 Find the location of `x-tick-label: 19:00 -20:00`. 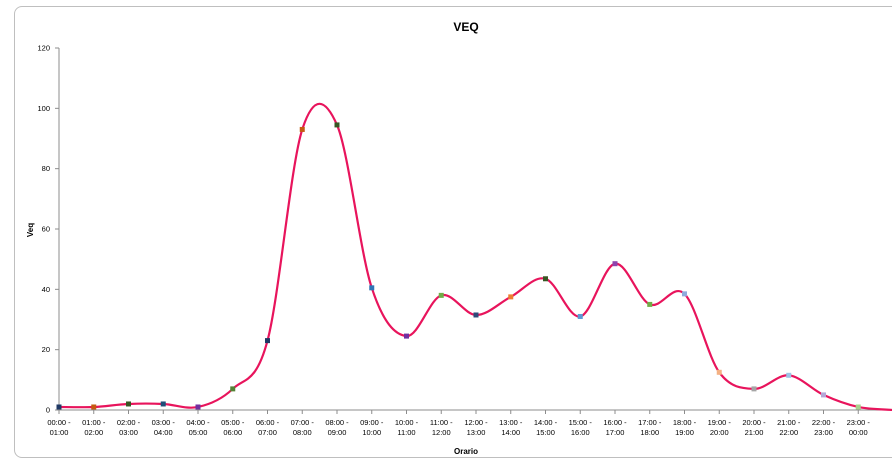

x-tick-label: 19:00 -20:00 is located at coordinates (720, 427).